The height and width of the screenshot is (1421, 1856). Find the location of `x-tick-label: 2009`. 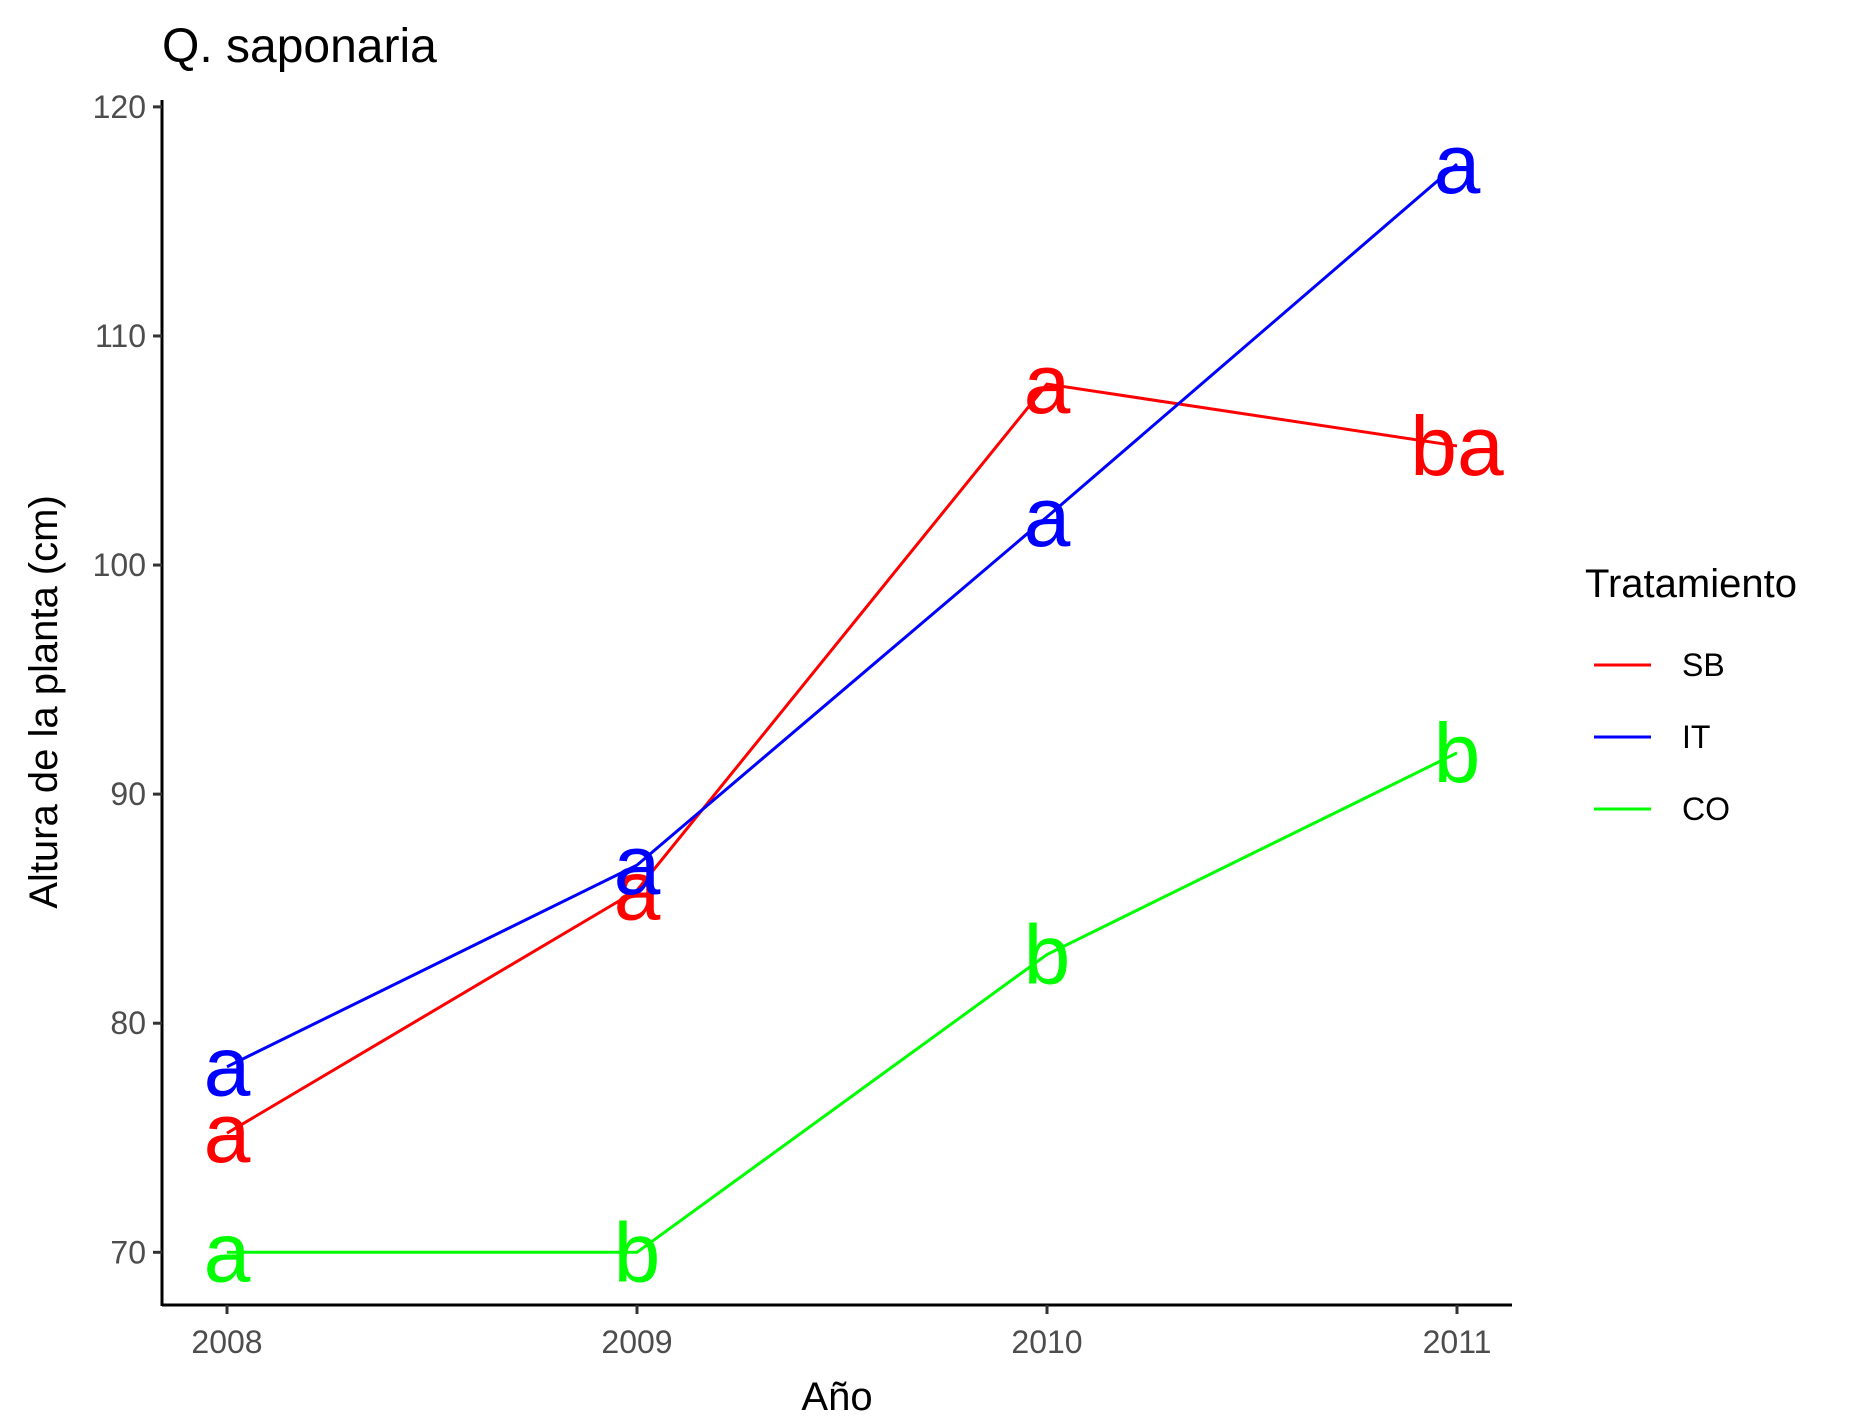

x-tick-label: 2009 is located at coordinates (636, 1342).